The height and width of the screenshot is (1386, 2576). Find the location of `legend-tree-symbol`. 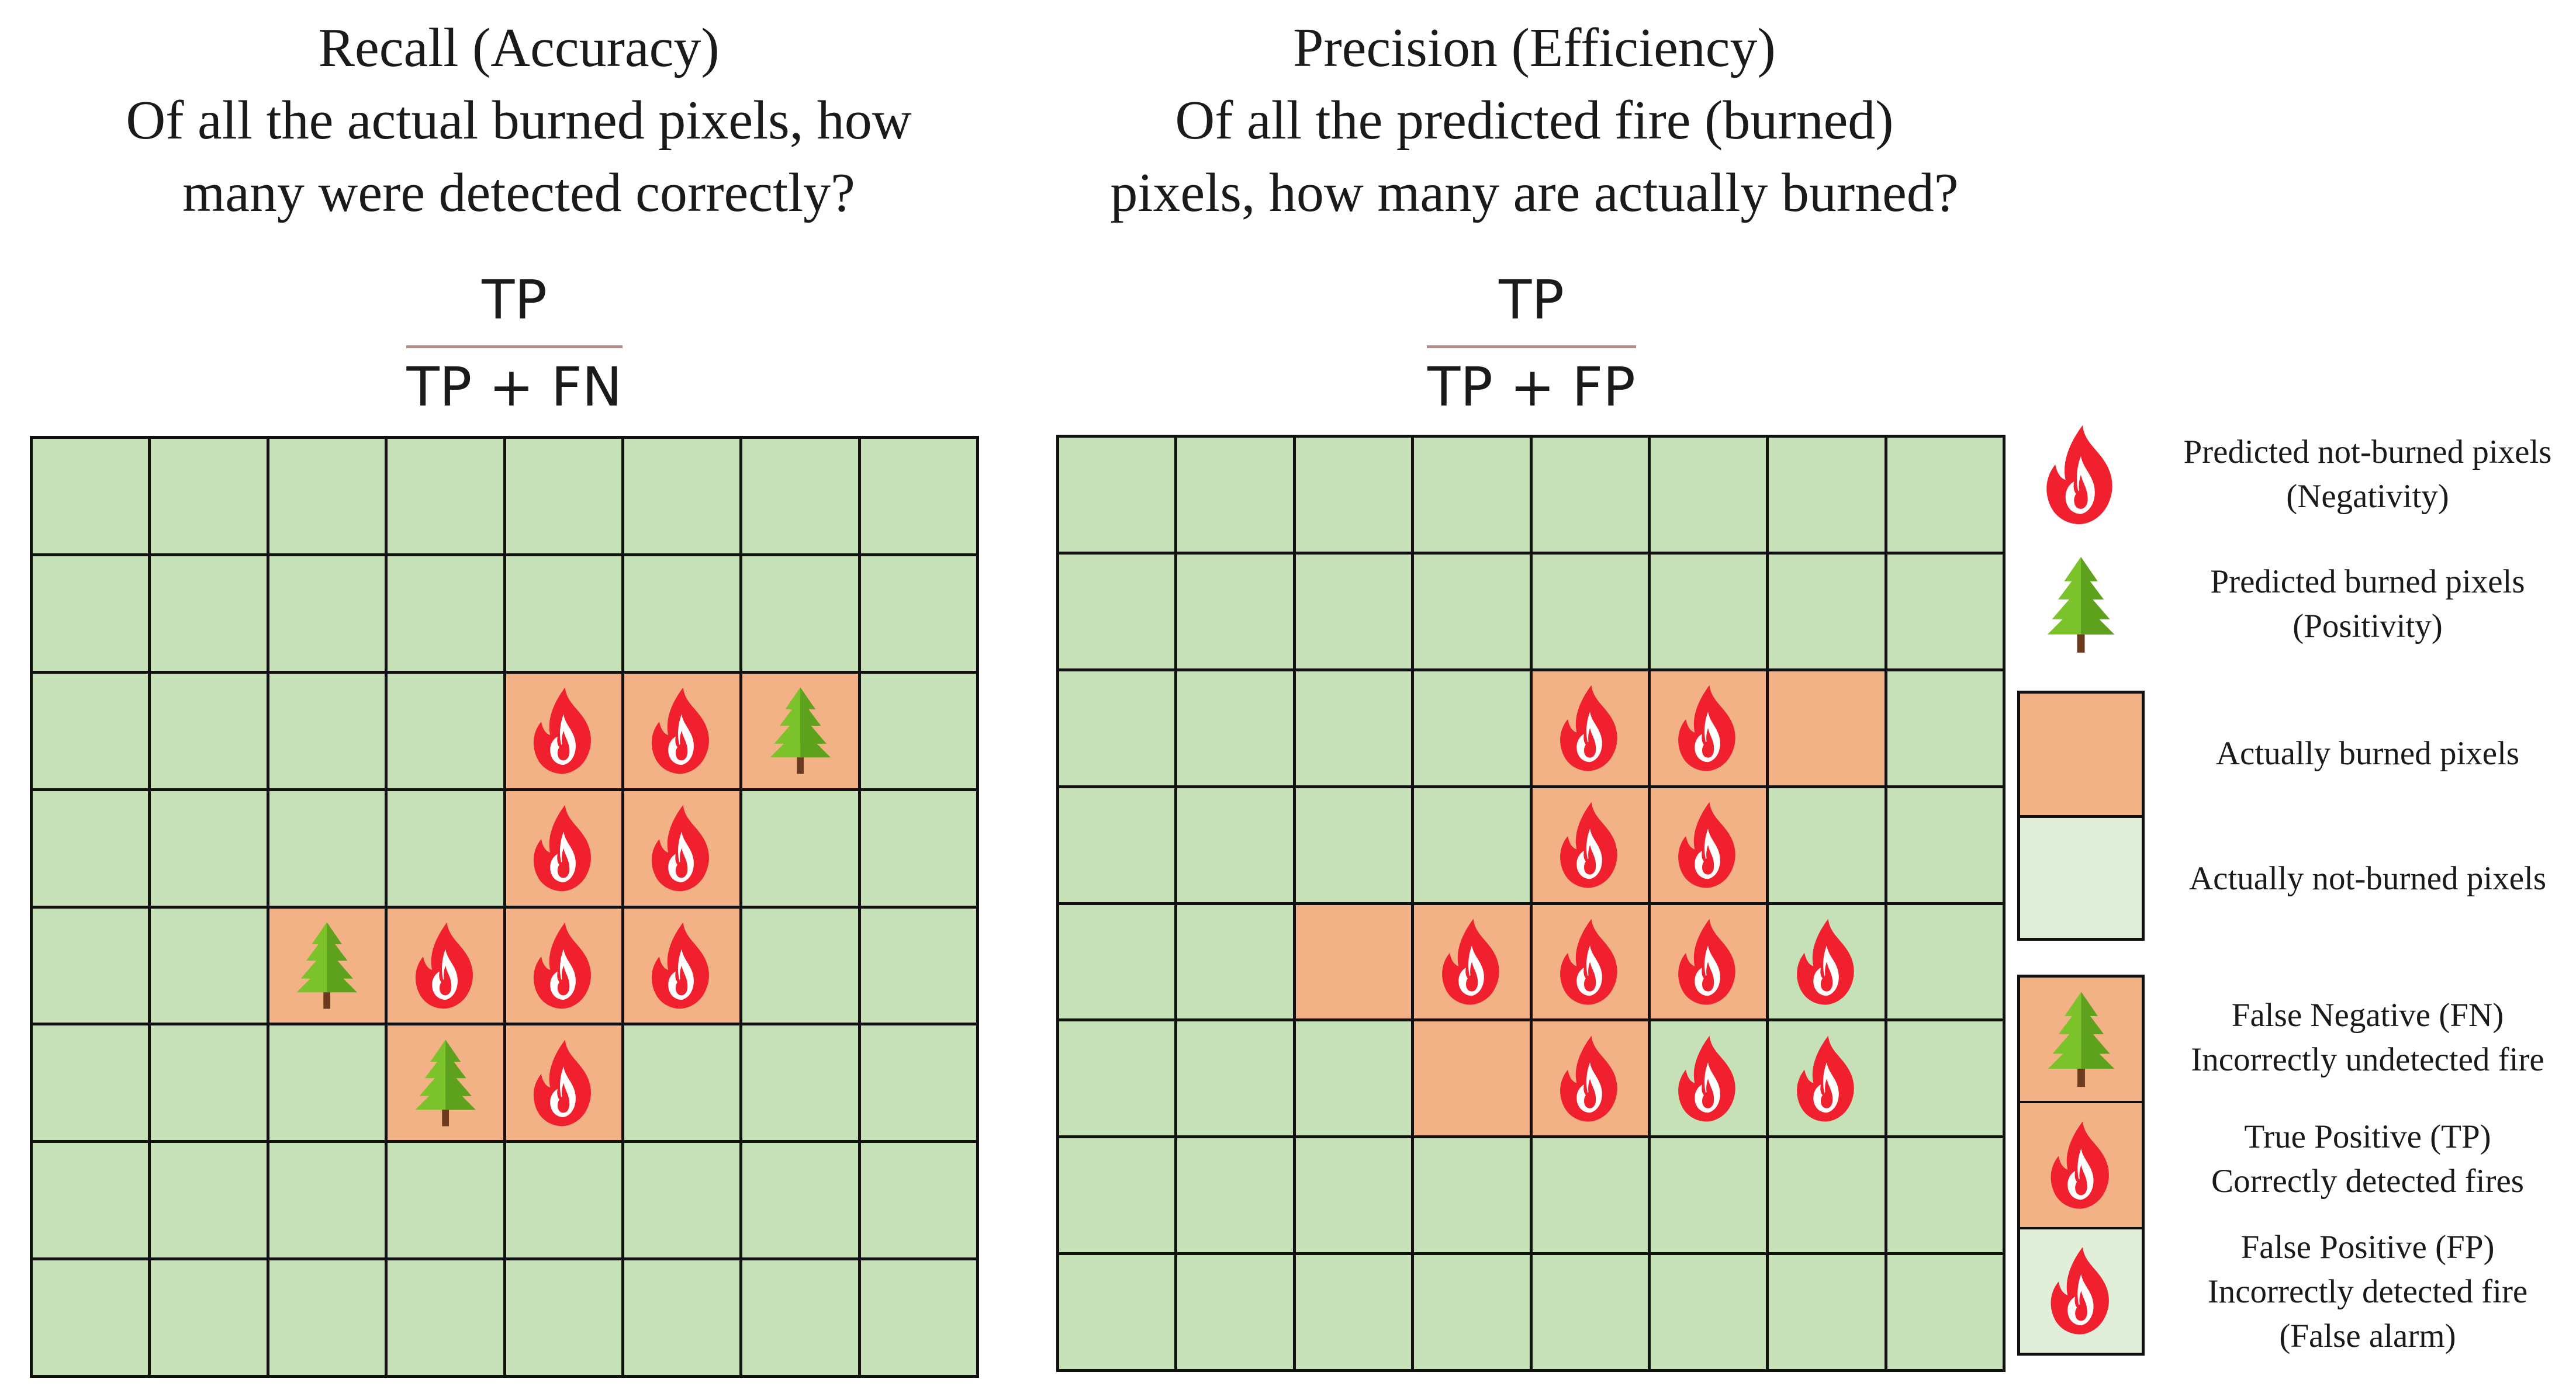

legend-tree-symbol is located at coordinates (2081, 604).